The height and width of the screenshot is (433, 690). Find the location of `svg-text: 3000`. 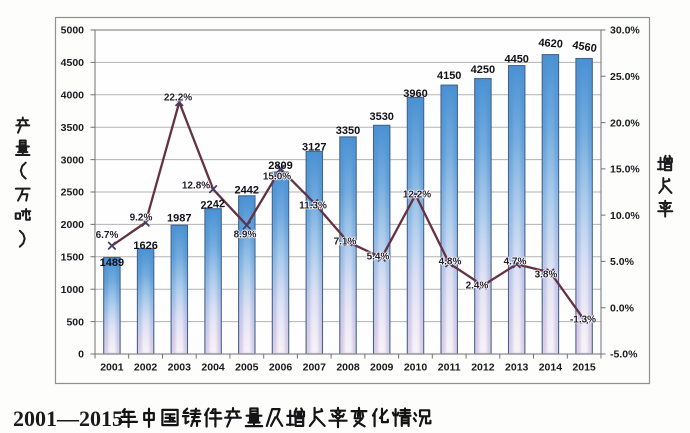

svg-text: 3000 is located at coordinates (73, 160).